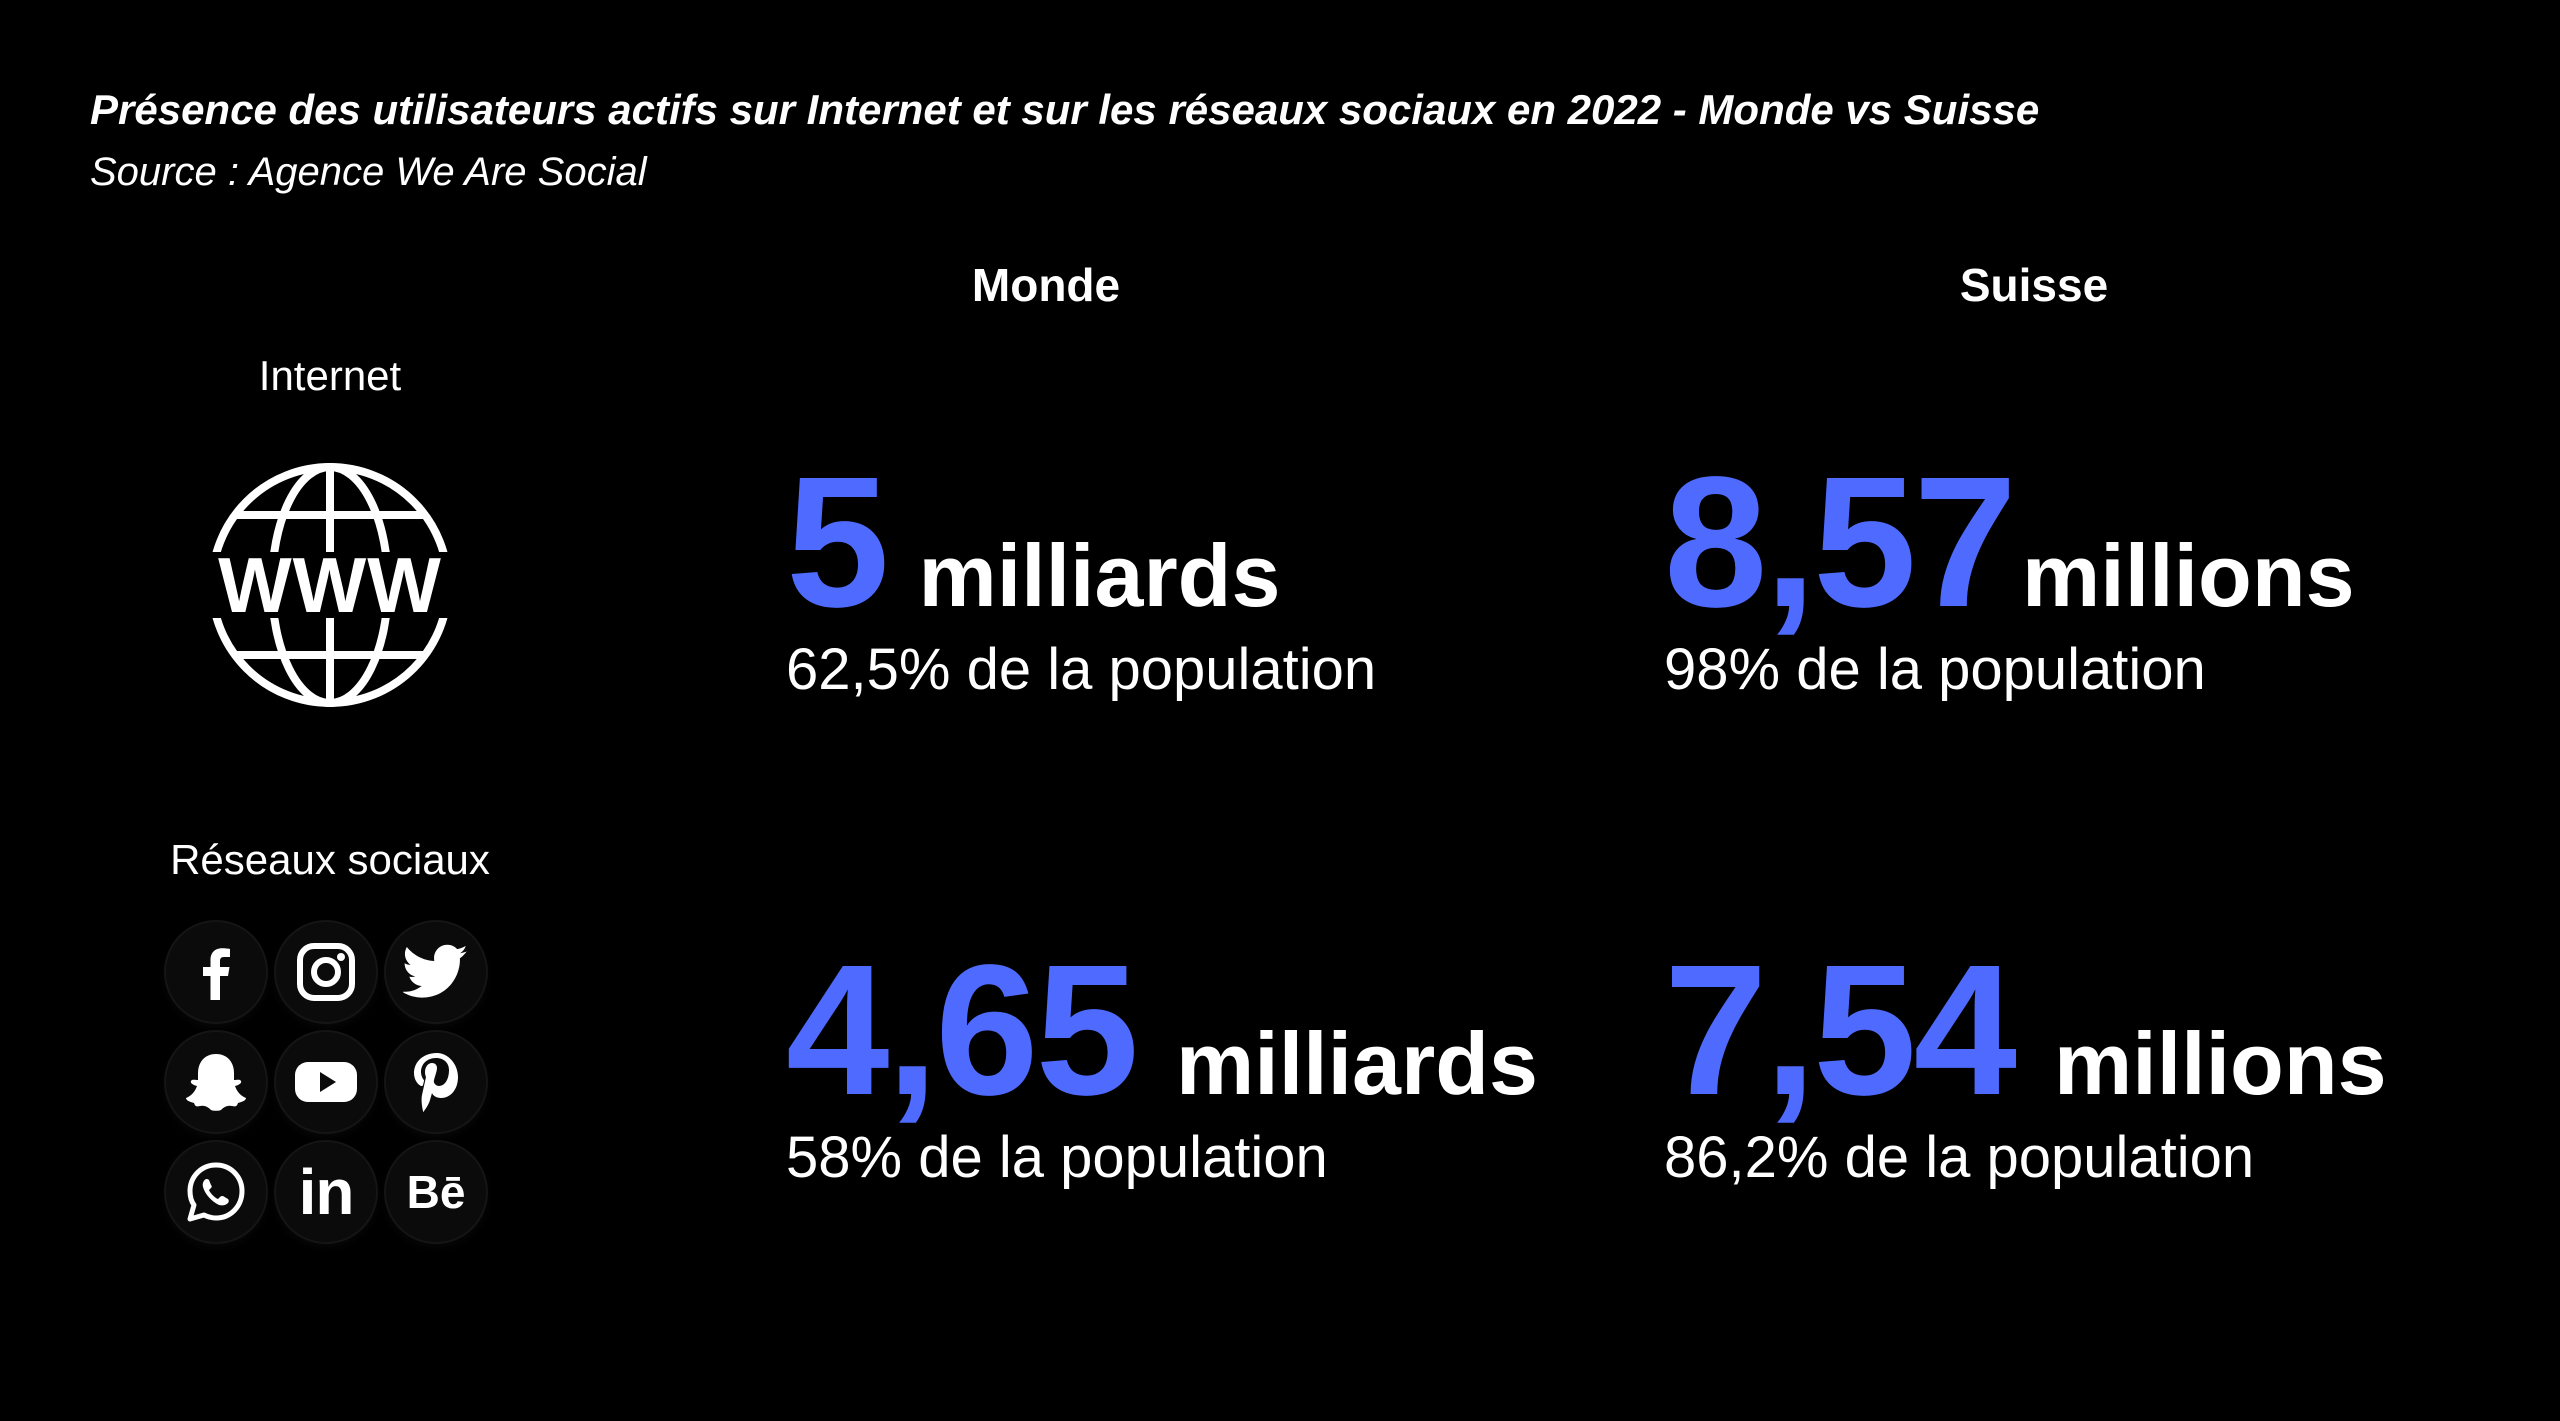 The width and height of the screenshot is (2560, 1421). I want to click on row-header-social: Réseaux sociaux, so click(330, 859).